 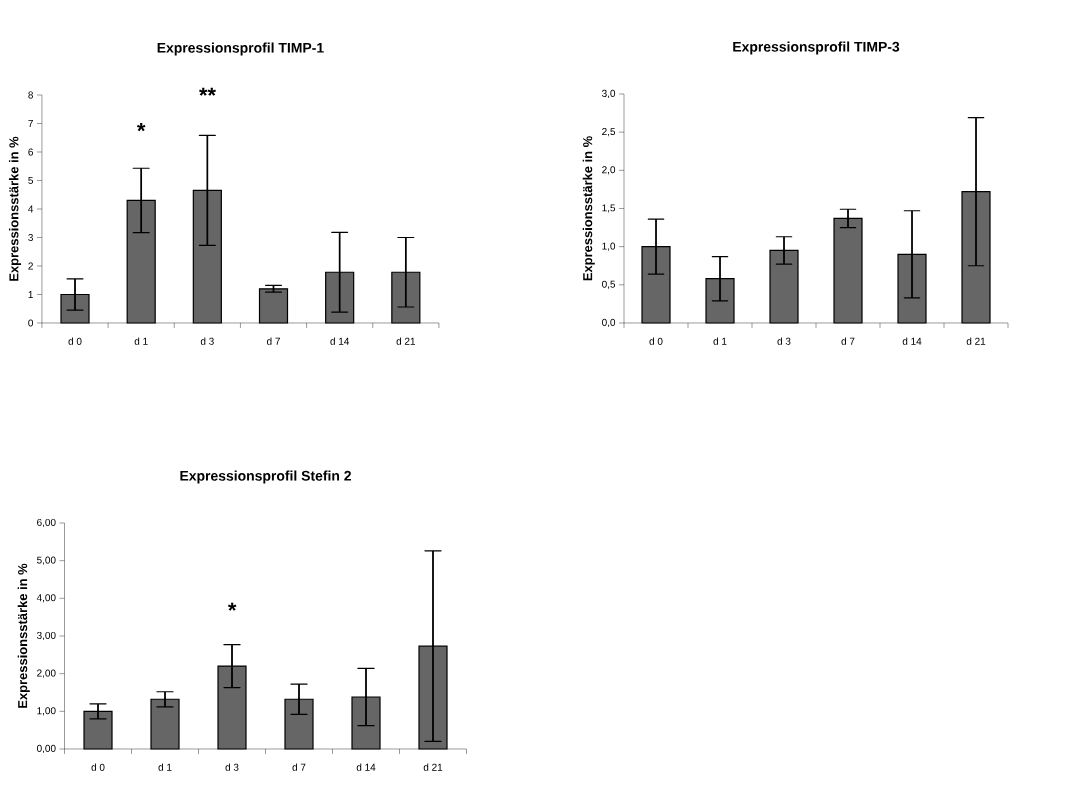 I want to click on y-tick-label: 0,00, so click(x=46, y=749).